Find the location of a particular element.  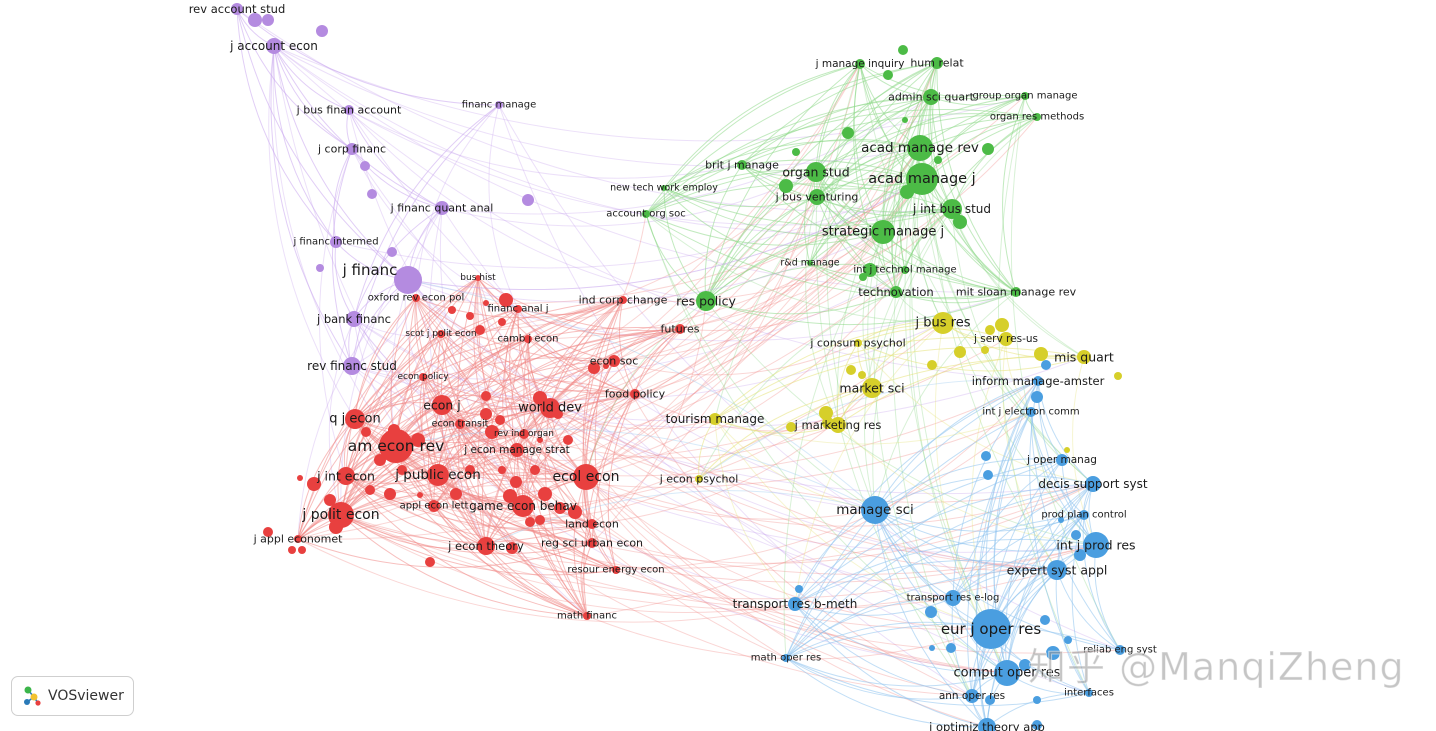

node-label: acad manage j is located at coordinates (921, 179).